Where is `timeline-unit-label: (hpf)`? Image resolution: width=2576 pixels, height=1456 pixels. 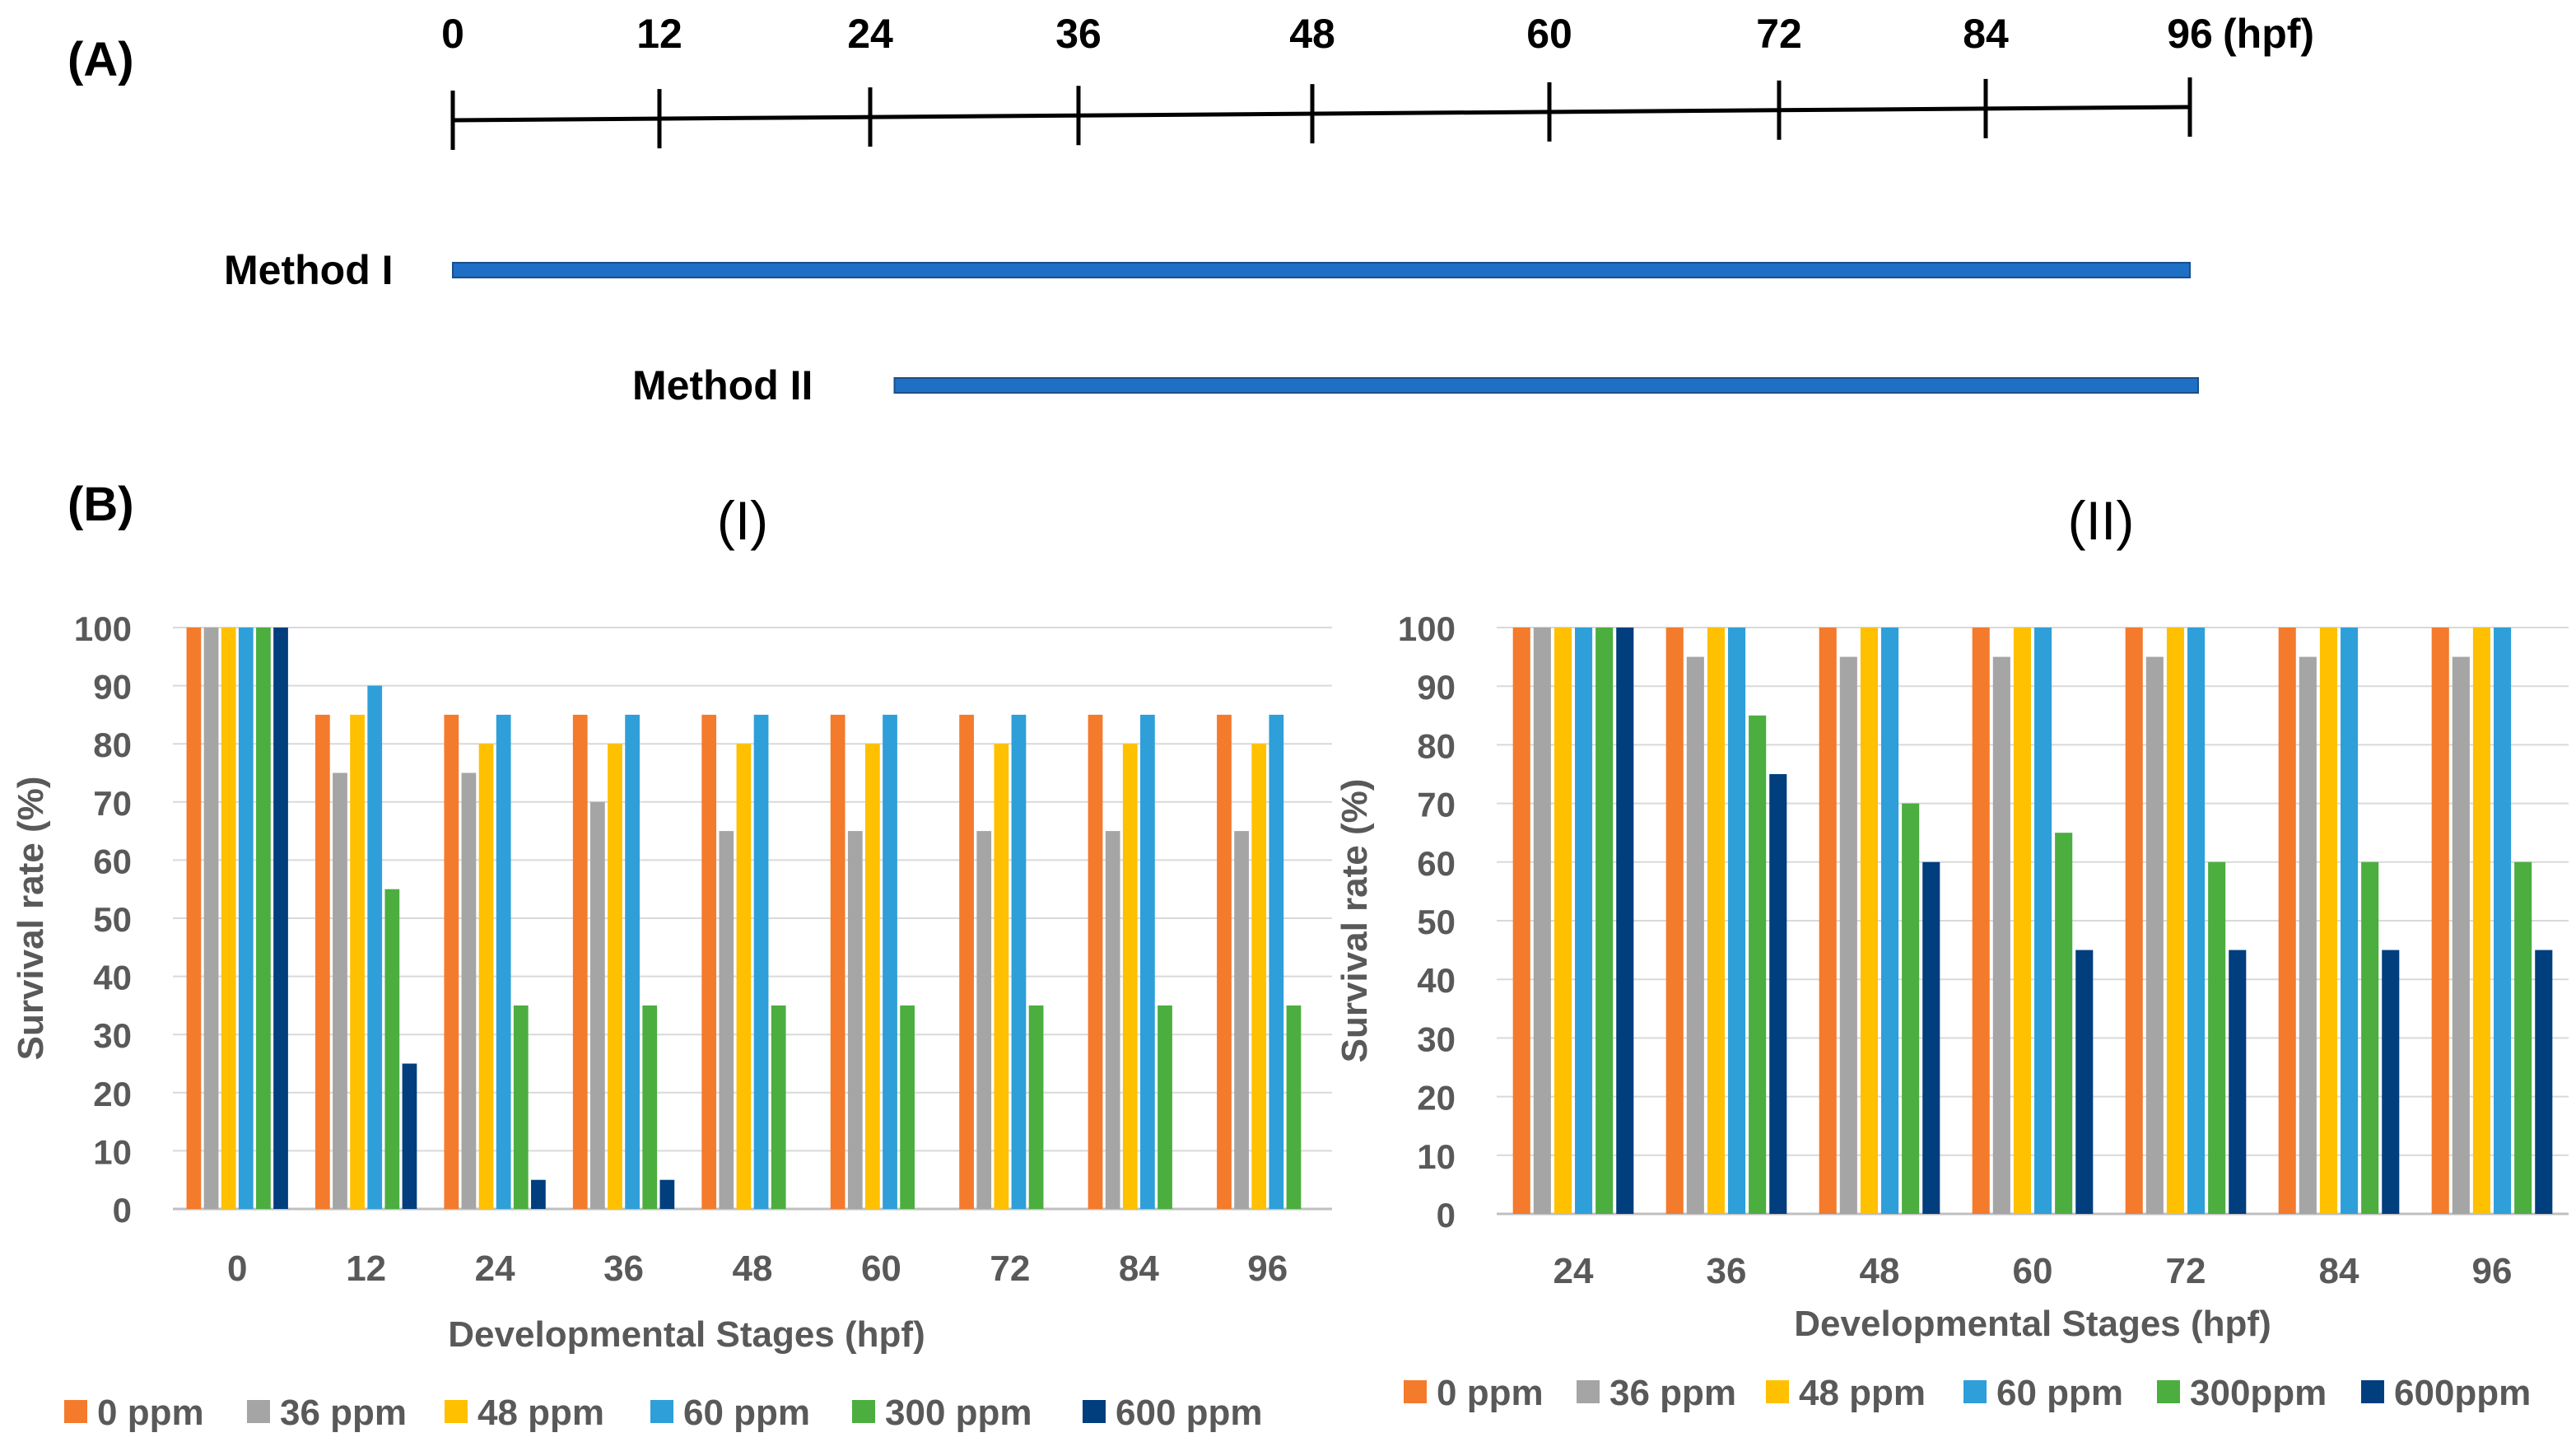
timeline-unit-label: (hpf) is located at coordinates (2268, 34).